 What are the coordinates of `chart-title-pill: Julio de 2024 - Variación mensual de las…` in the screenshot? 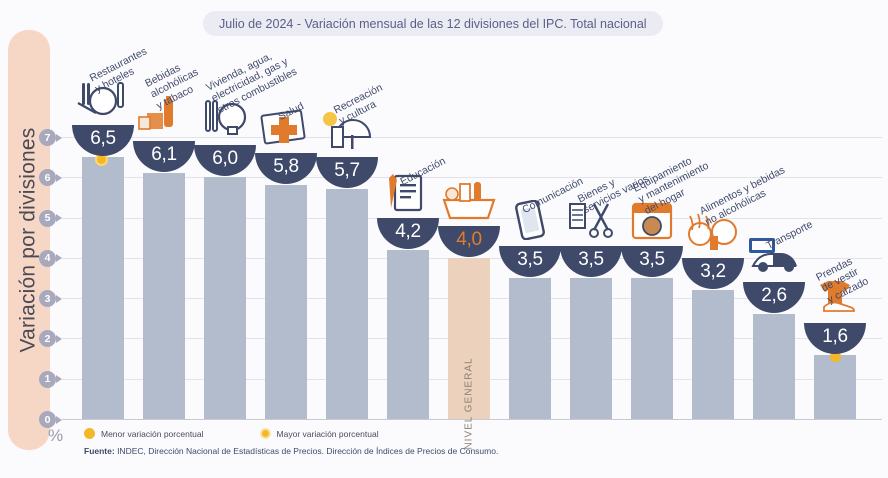 It's located at (433, 23).